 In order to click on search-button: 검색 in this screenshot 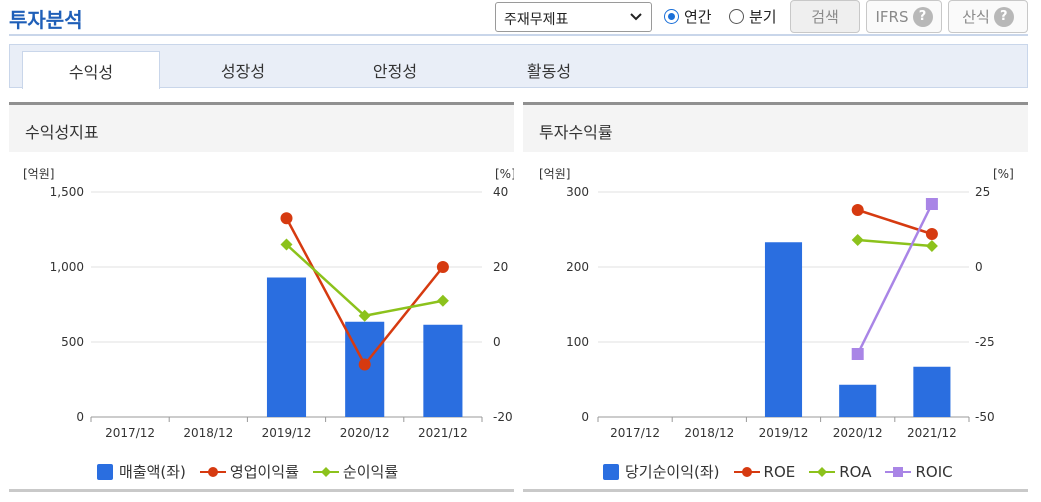, I will do `click(825, 16)`.